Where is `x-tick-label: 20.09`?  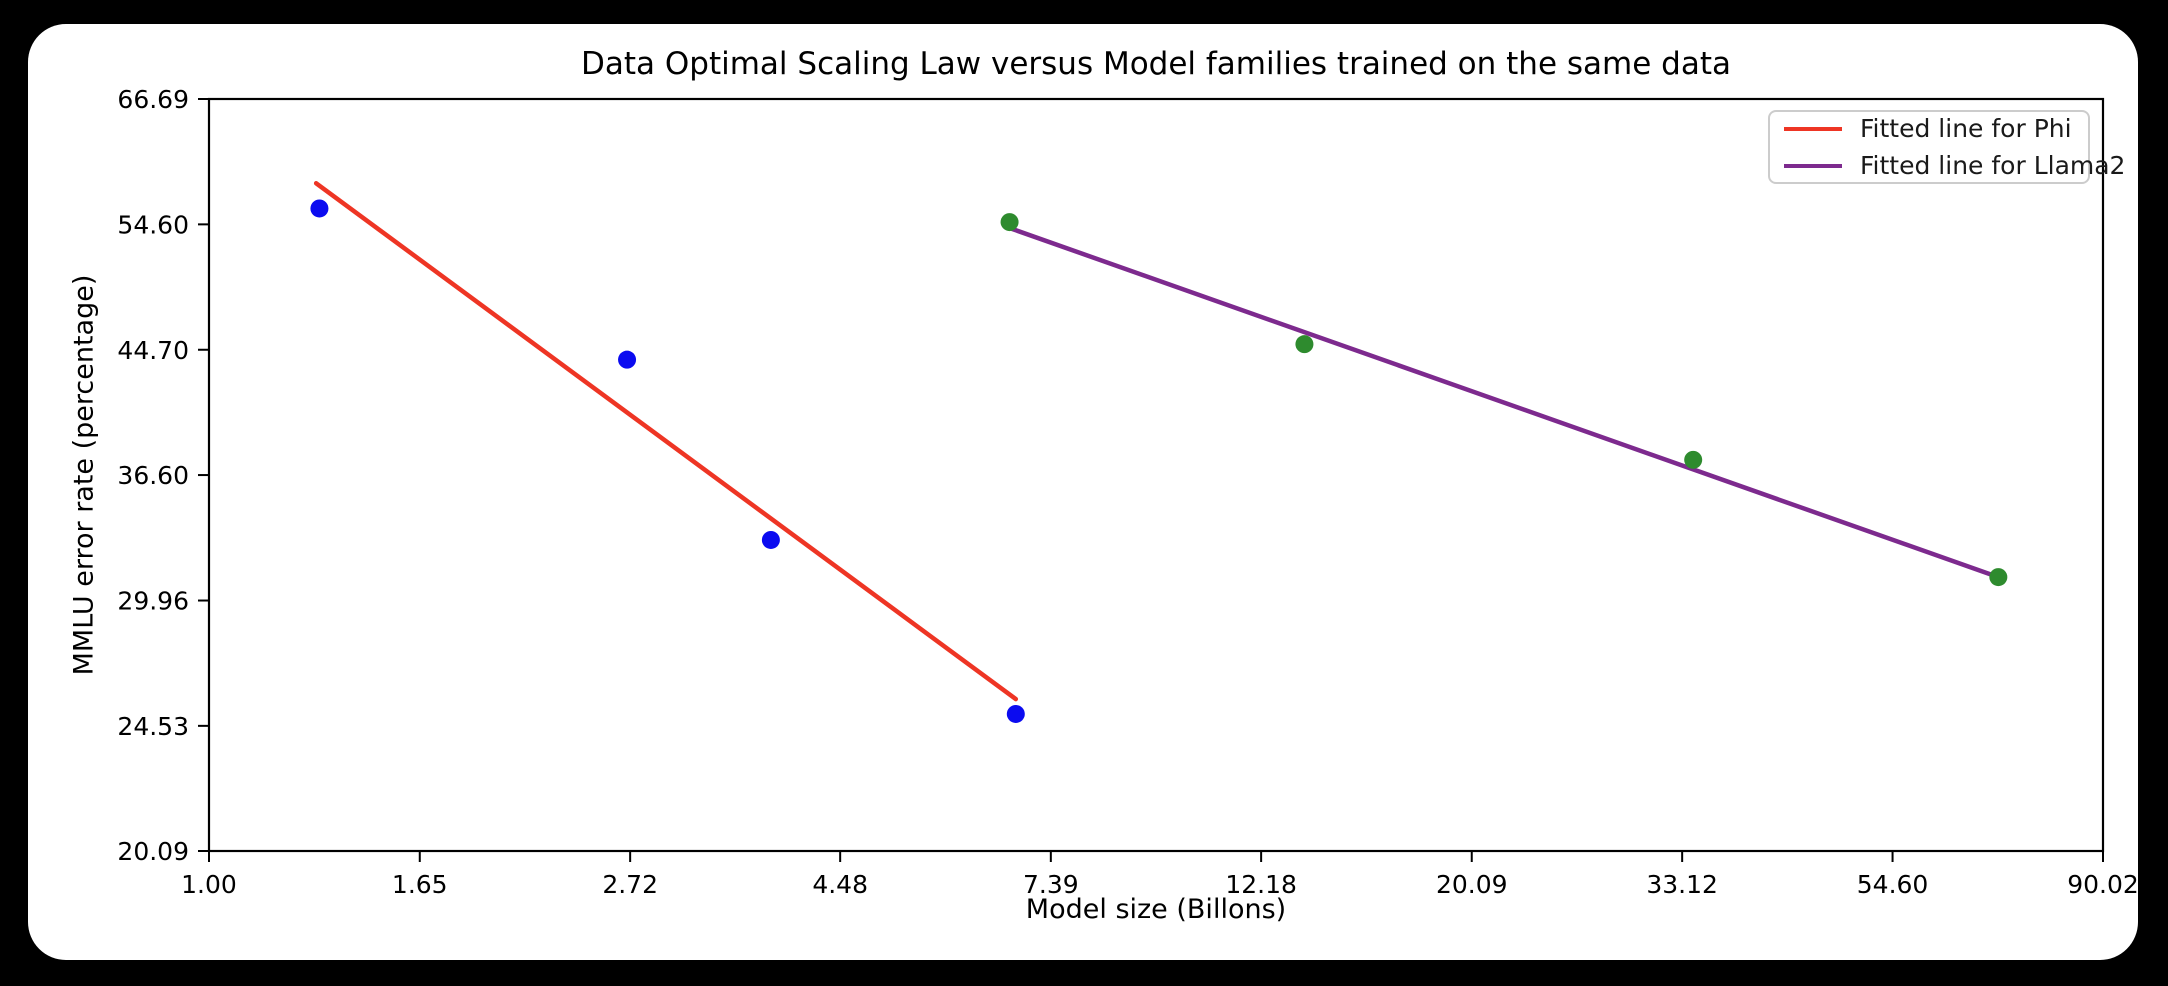
x-tick-label: 20.09 is located at coordinates (1472, 884).